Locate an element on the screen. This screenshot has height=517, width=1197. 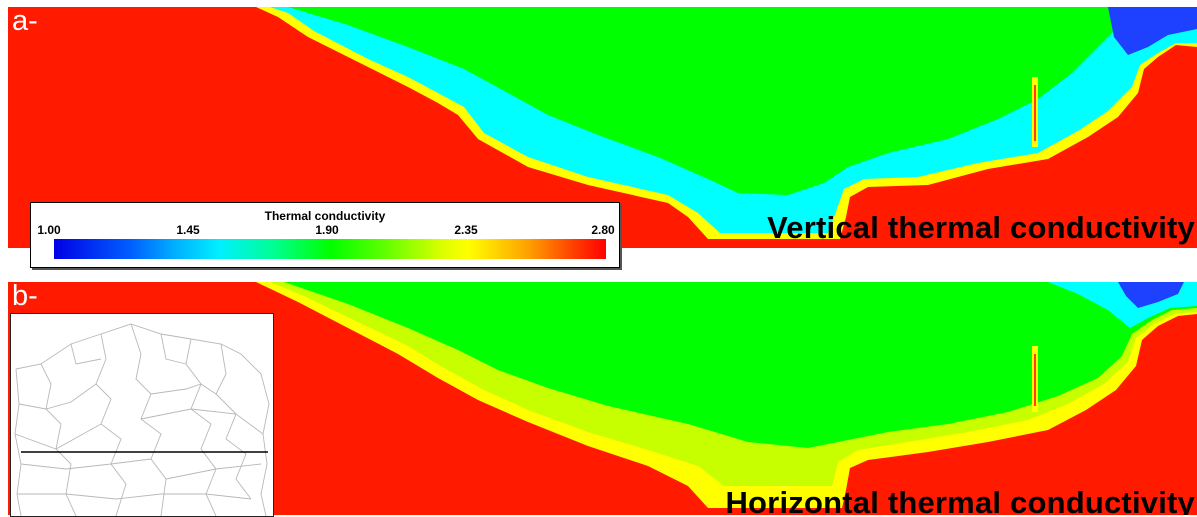
colorbar-tick: 2.35 is located at coordinates (466, 230).